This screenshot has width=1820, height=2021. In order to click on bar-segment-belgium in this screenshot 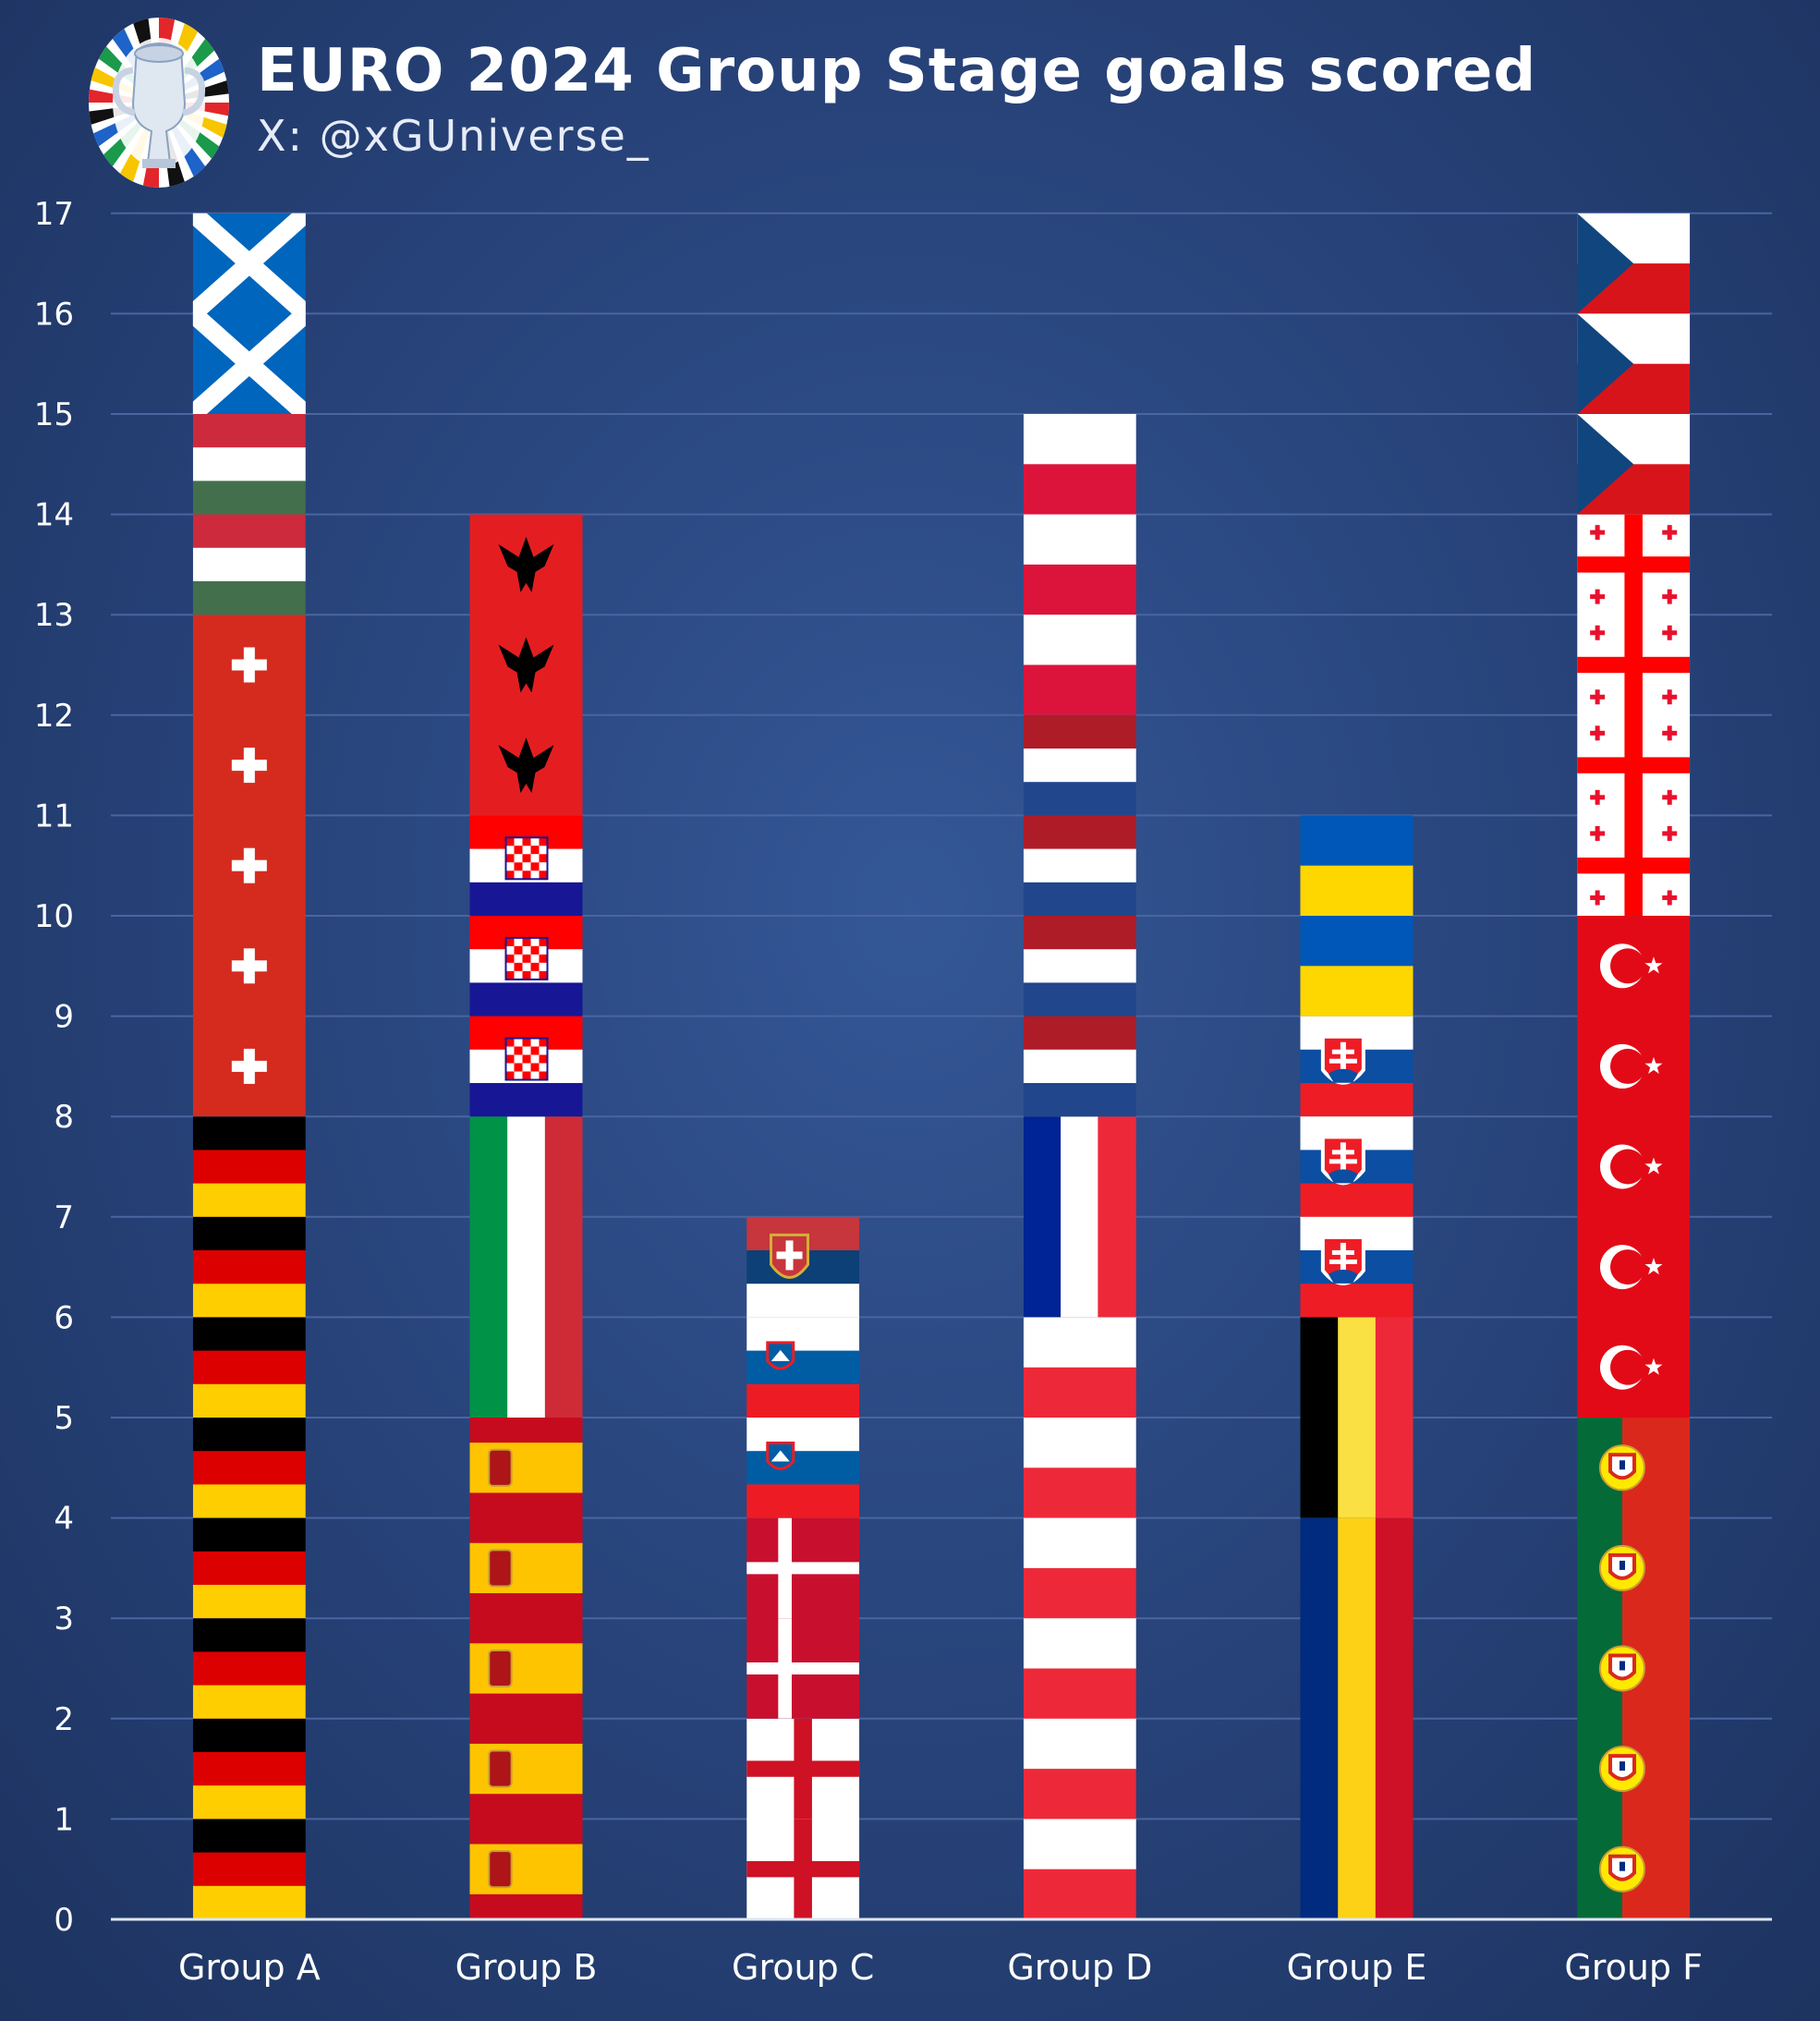, I will do `click(1357, 1417)`.